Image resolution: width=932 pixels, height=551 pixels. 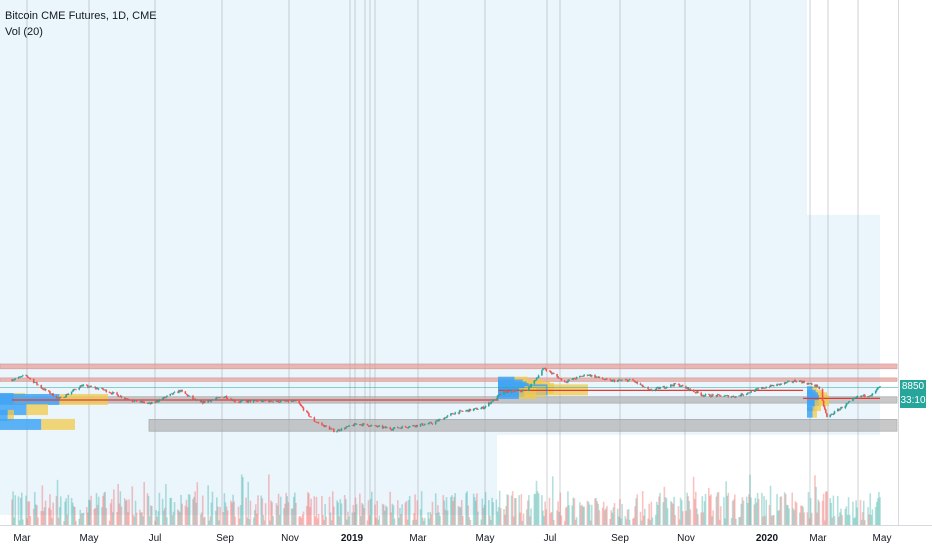 I want to click on time-tick-label: Mar, so click(x=22, y=538).